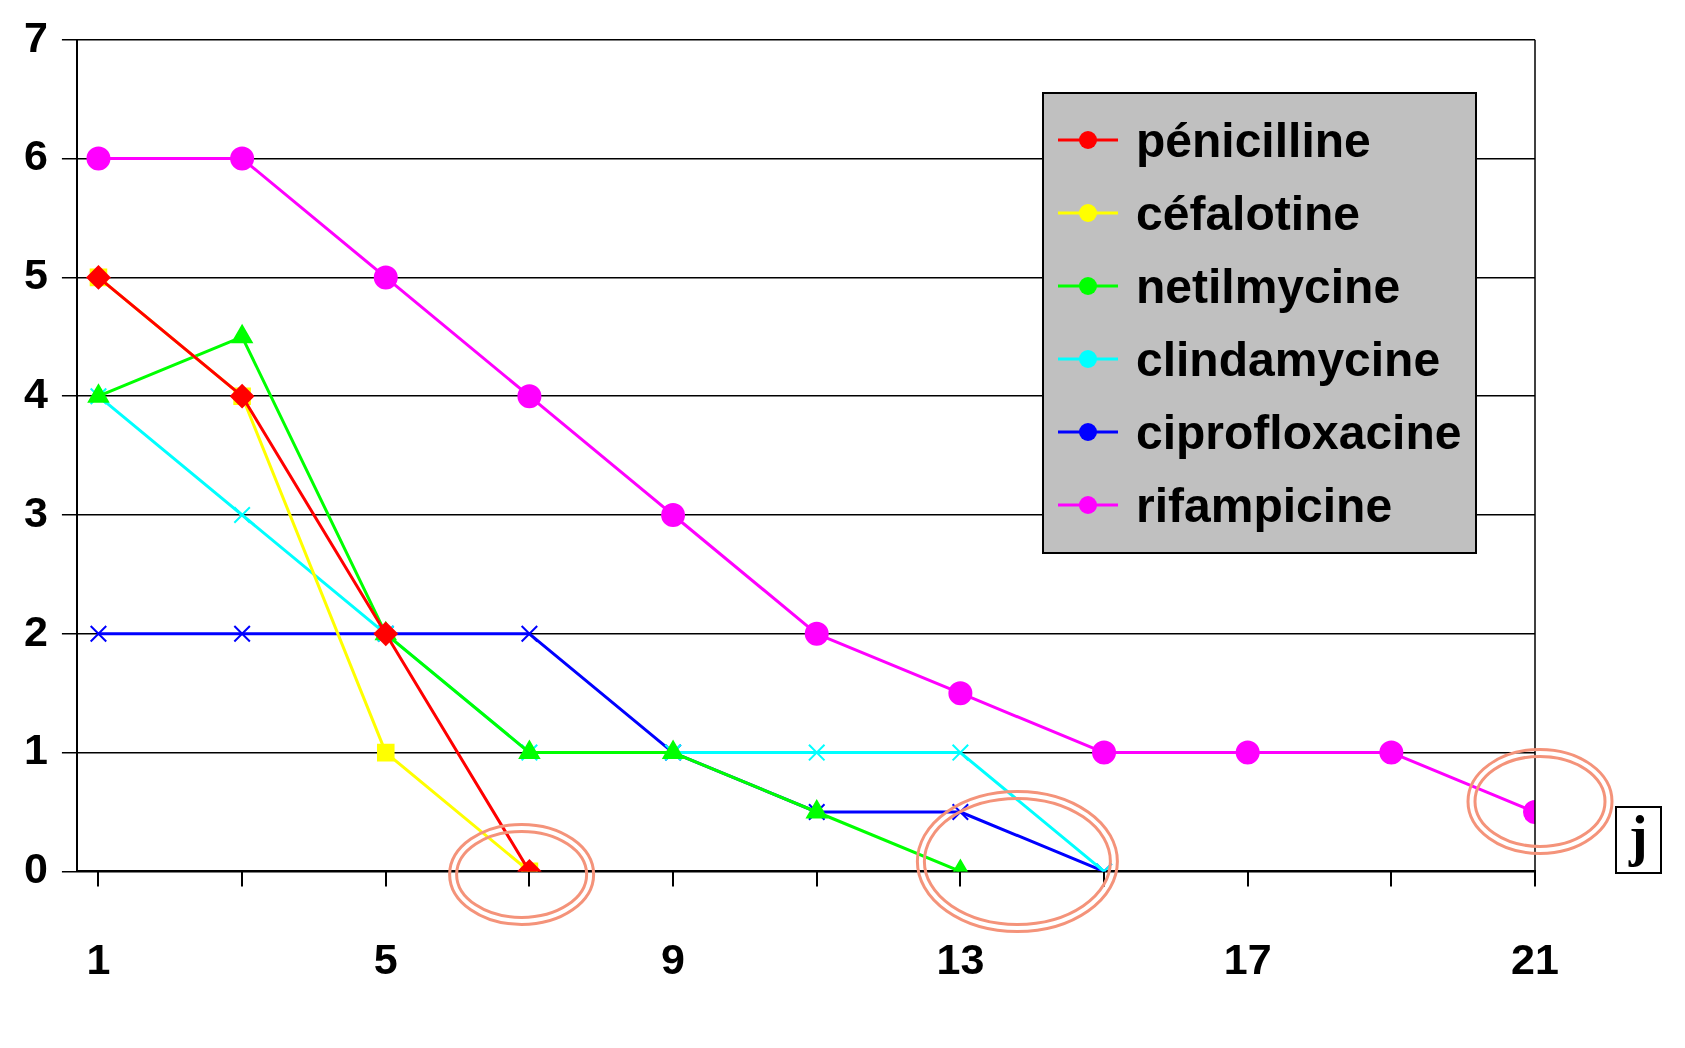 Image resolution: width=1685 pixels, height=1048 pixels. Describe the element at coordinates (1268, 286) in the screenshot. I see `legend-label: netilmycine` at that location.